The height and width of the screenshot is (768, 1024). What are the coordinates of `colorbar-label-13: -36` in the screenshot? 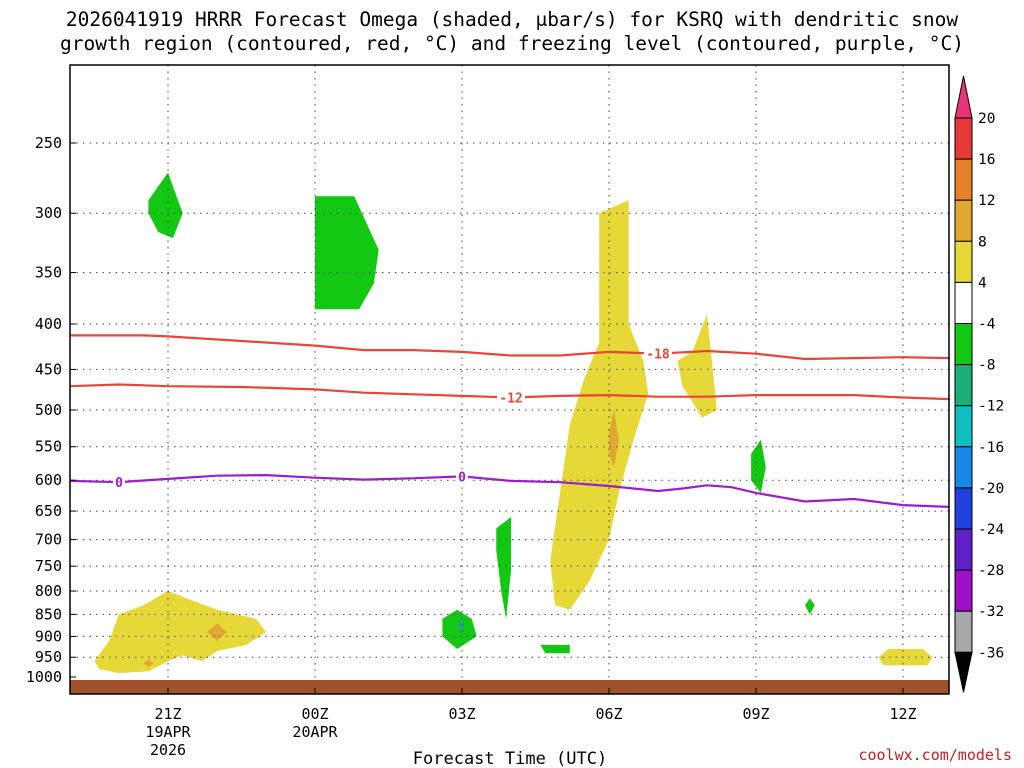 It's located at (991, 653).